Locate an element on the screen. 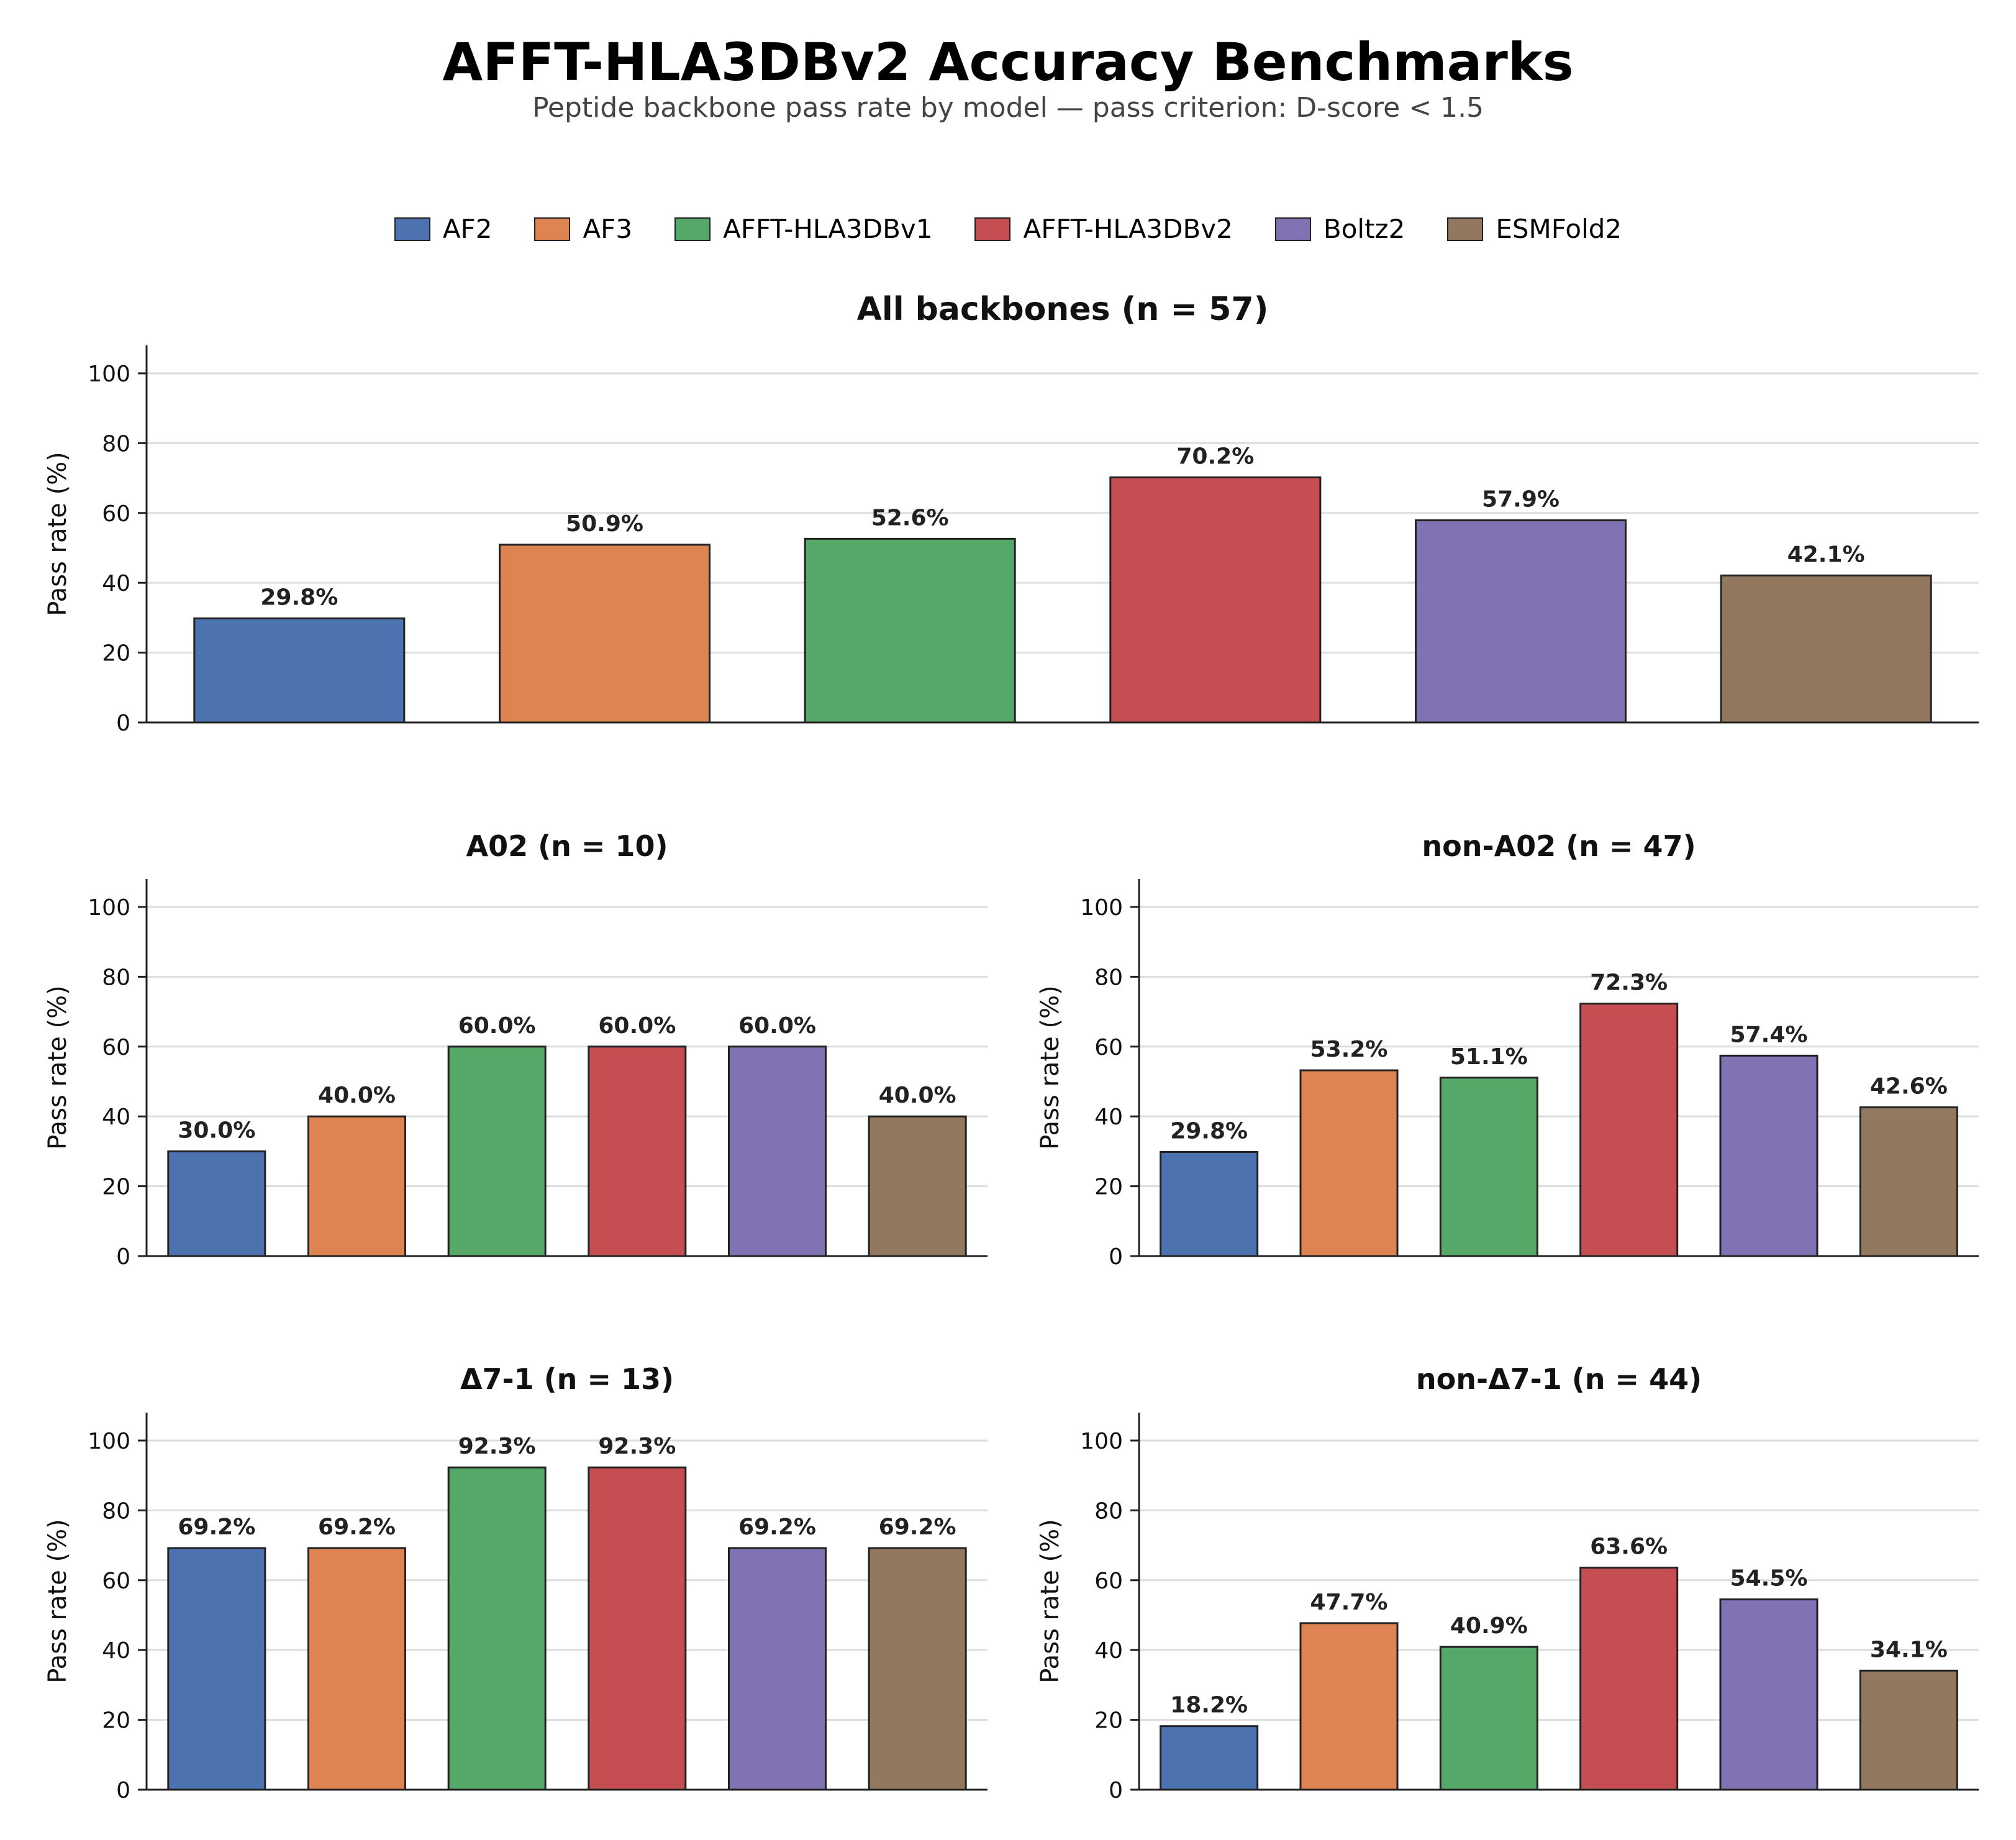  legend-label: AFFT-HLA3DBv1 is located at coordinates (828, 229).